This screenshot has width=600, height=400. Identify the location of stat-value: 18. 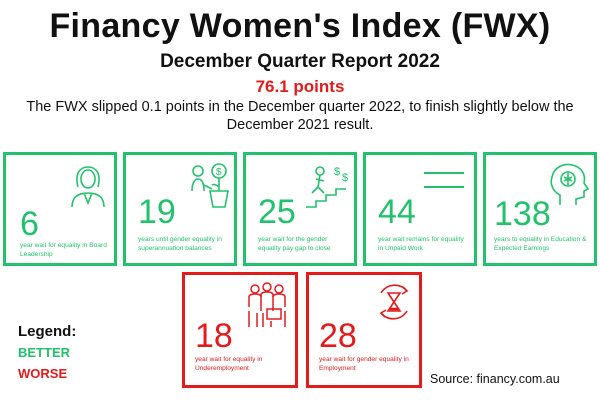
(214, 336).